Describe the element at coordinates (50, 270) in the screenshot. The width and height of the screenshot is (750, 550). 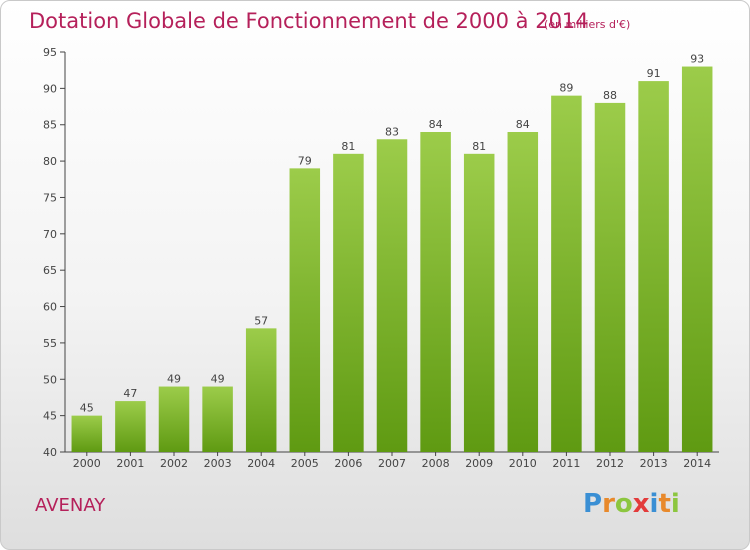
I see `y-tick-label: 65` at that location.